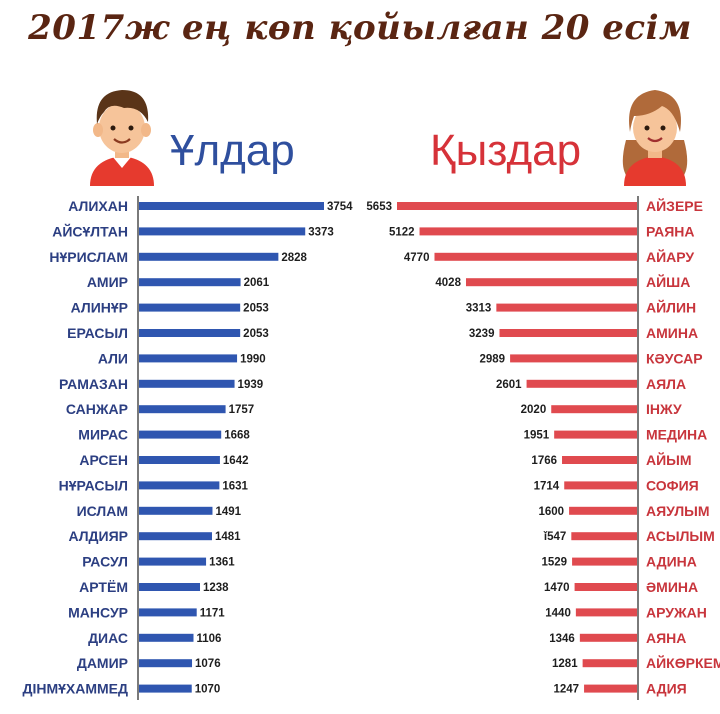  Describe the element at coordinates (558, 613) in the screenshot. I see `girls-value-label: 1440` at that location.